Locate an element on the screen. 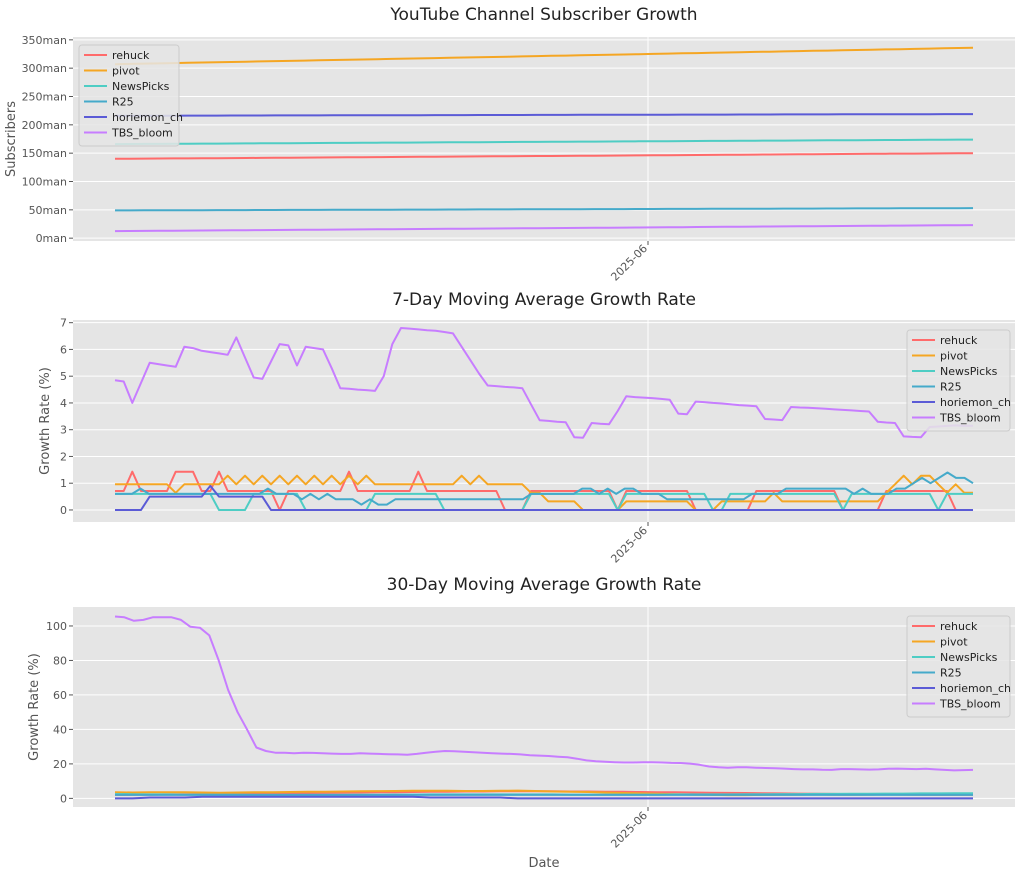  y-tick-label: 1 is located at coordinates (63, 483).